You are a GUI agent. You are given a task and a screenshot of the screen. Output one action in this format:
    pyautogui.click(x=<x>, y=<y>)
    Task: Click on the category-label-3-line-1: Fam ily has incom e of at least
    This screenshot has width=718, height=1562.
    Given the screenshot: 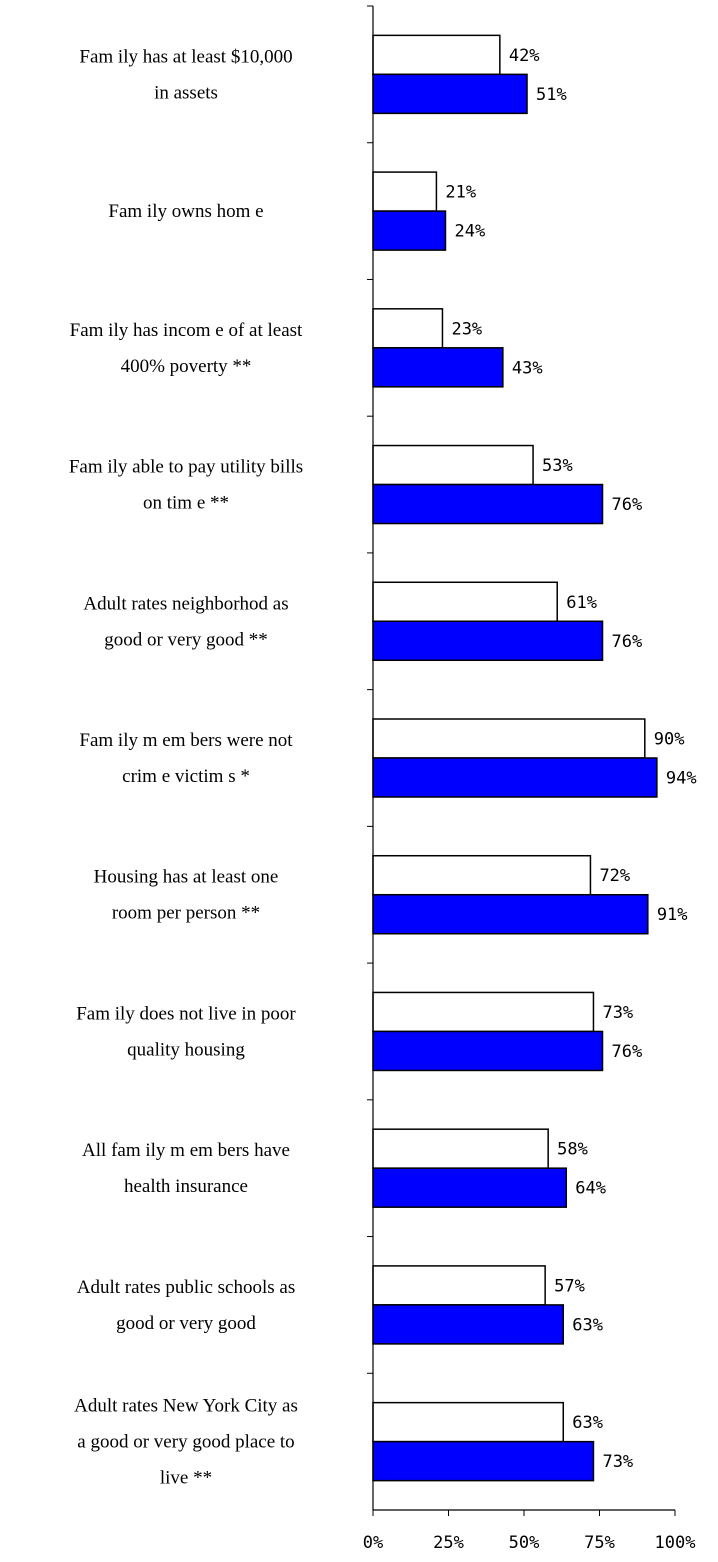 What is the action you would take?
    pyautogui.click(x=186, y=330)
    